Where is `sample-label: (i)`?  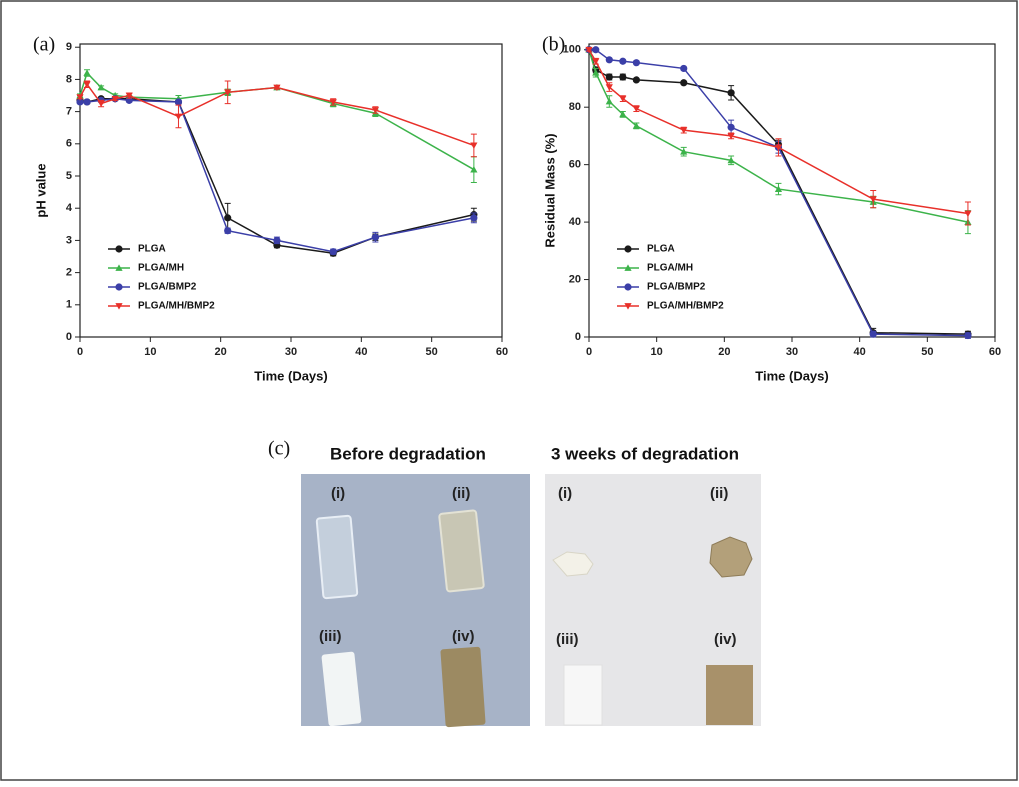
sample-label: (i) is located at coordinates (338, 493).